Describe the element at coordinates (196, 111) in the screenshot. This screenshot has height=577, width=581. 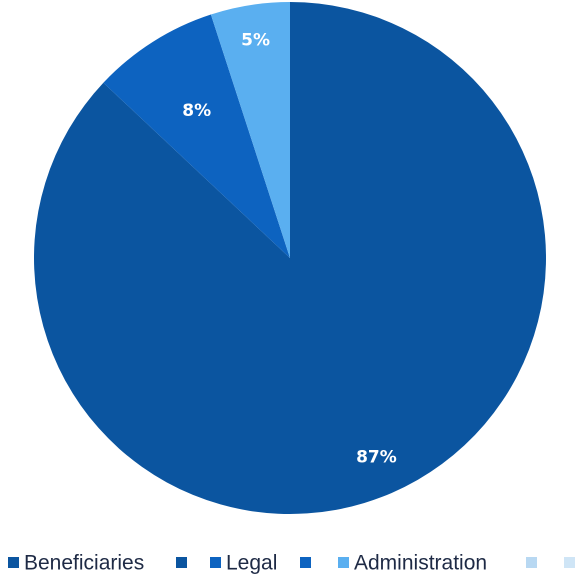
I see `data-label-legal: 8%` at that location.